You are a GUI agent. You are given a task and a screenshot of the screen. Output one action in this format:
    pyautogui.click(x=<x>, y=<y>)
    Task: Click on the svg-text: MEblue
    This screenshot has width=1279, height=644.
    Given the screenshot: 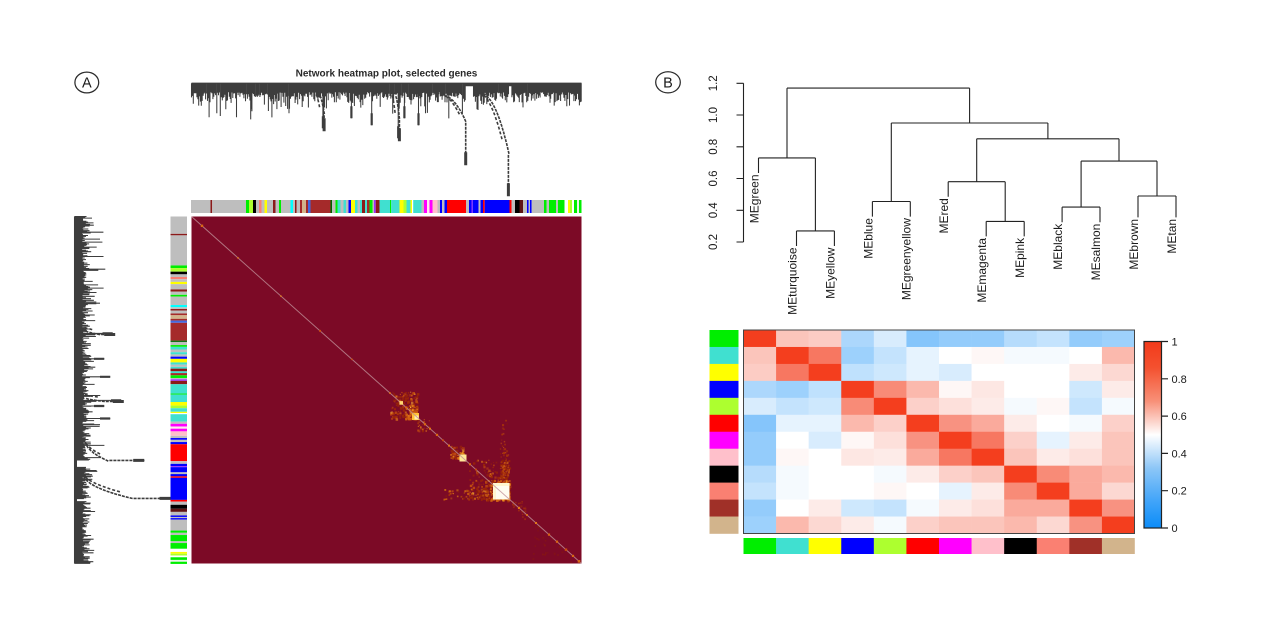 What is the action you would take?
    pyautogui.click(x=868, y=238)
    